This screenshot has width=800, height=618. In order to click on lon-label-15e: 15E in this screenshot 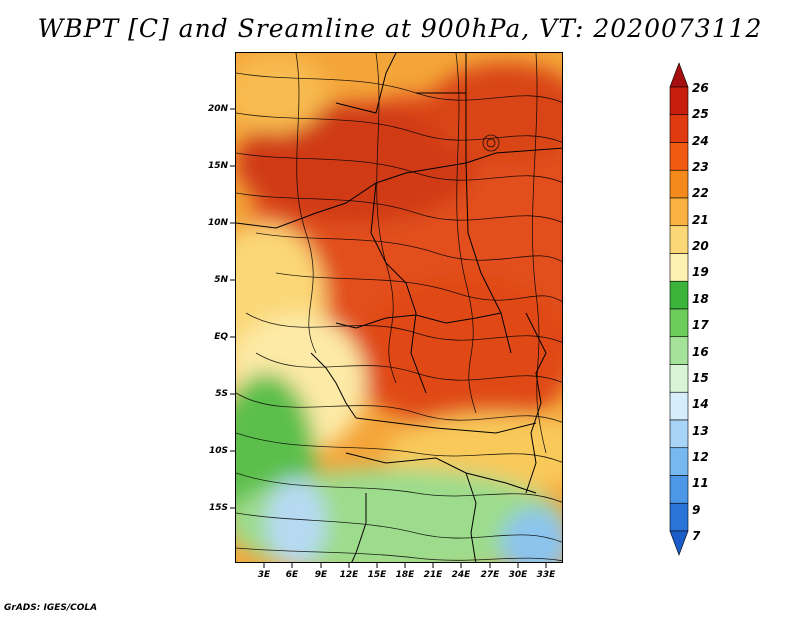, I will do `click(377, 575)`.